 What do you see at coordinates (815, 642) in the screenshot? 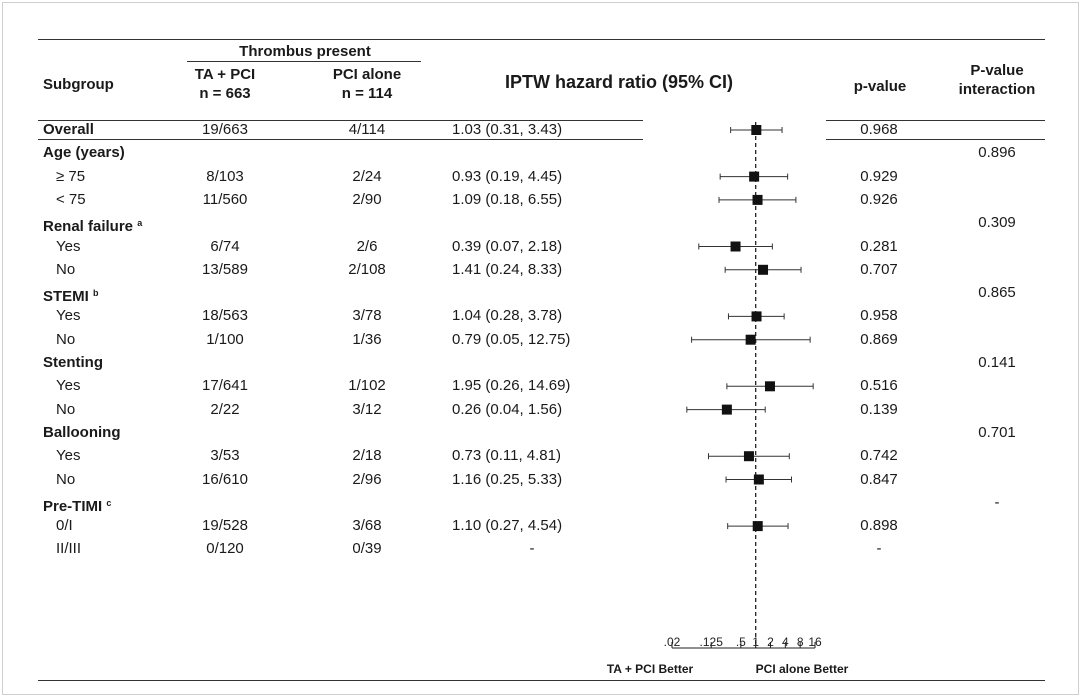
I see `x-tick-label: 16` at bounding box center [815, 642].